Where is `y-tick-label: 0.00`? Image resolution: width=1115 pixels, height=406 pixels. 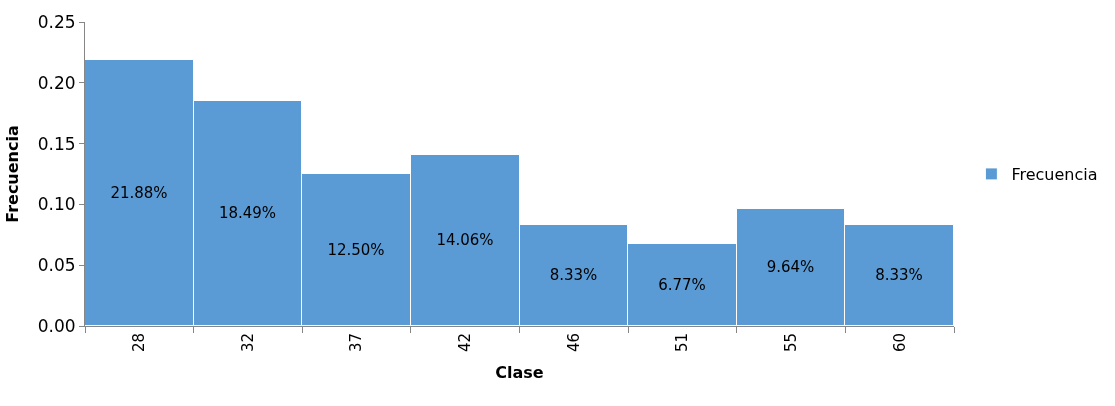 y-tick-label: 0.00 is located at coordinates (56, 325).